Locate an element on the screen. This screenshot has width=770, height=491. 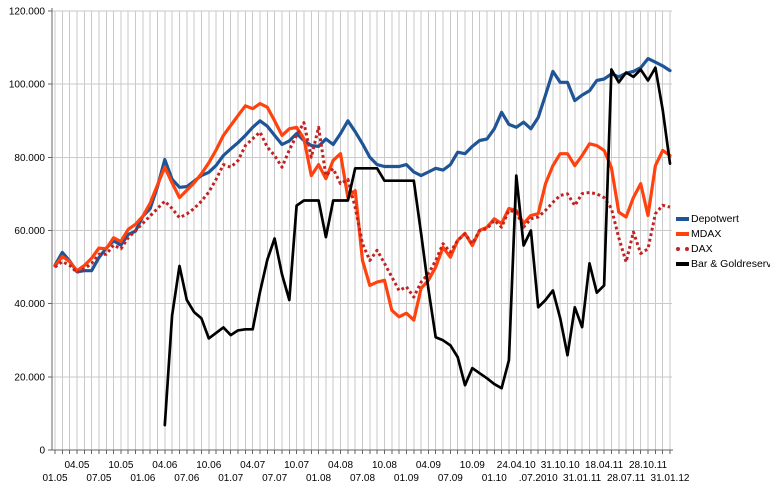
legend-item-bar-goldreserven: Bar & Goldreserven is located at coordinates (723, 263).